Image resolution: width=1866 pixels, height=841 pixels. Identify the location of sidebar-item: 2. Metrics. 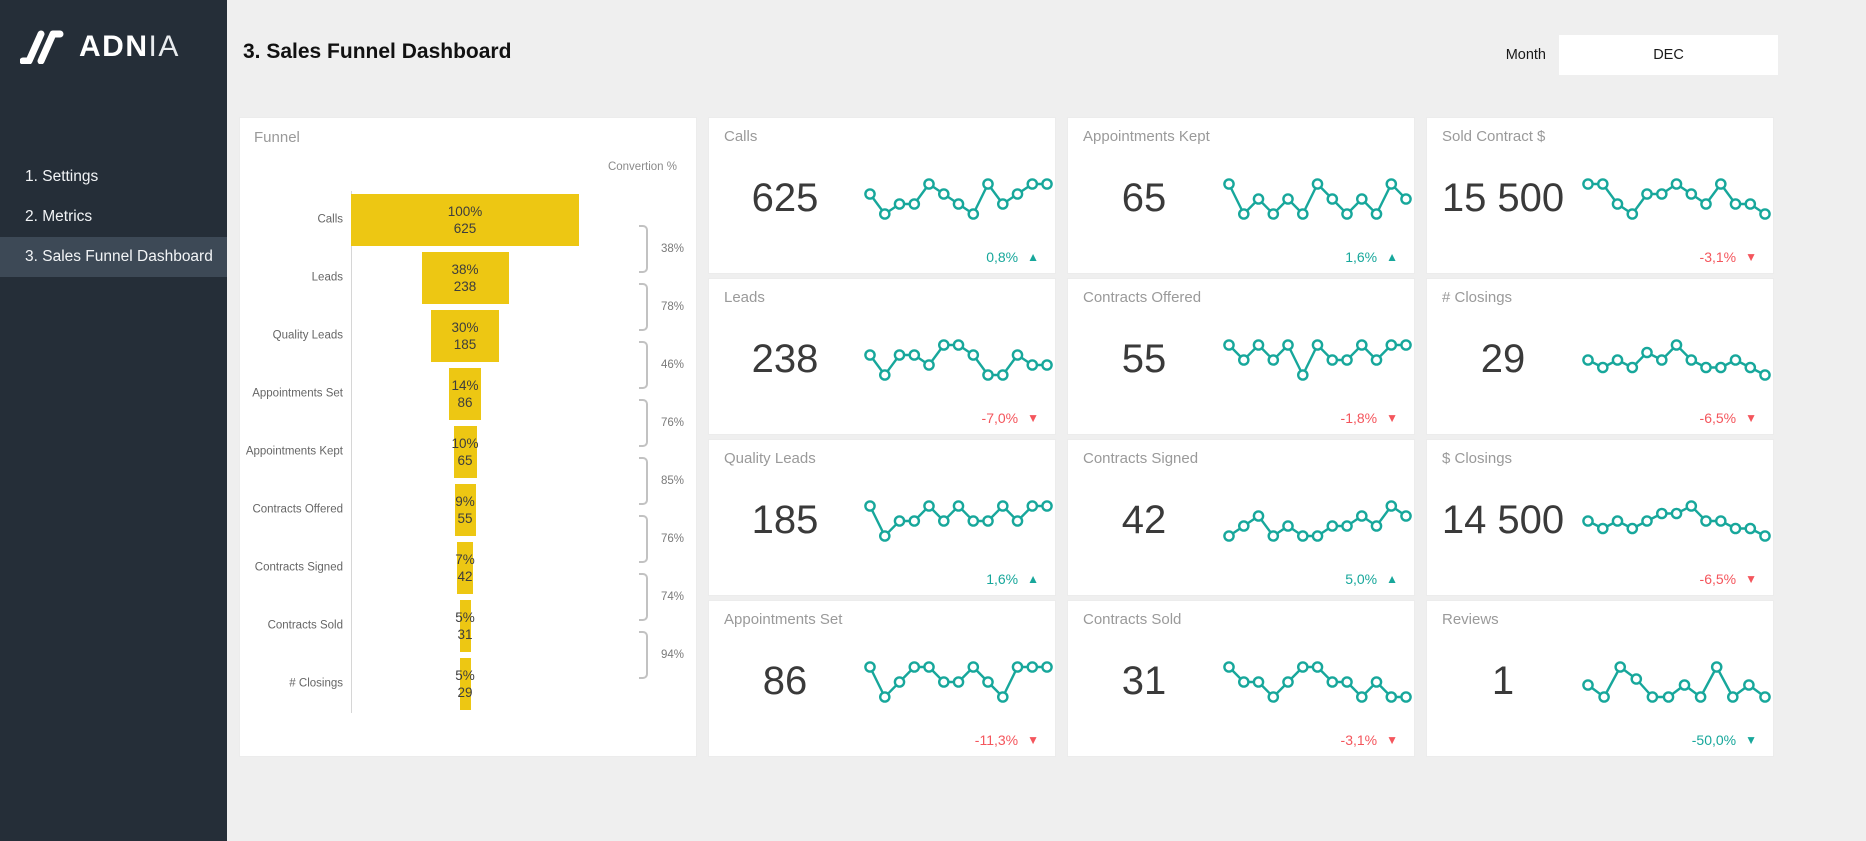
(59, 216).